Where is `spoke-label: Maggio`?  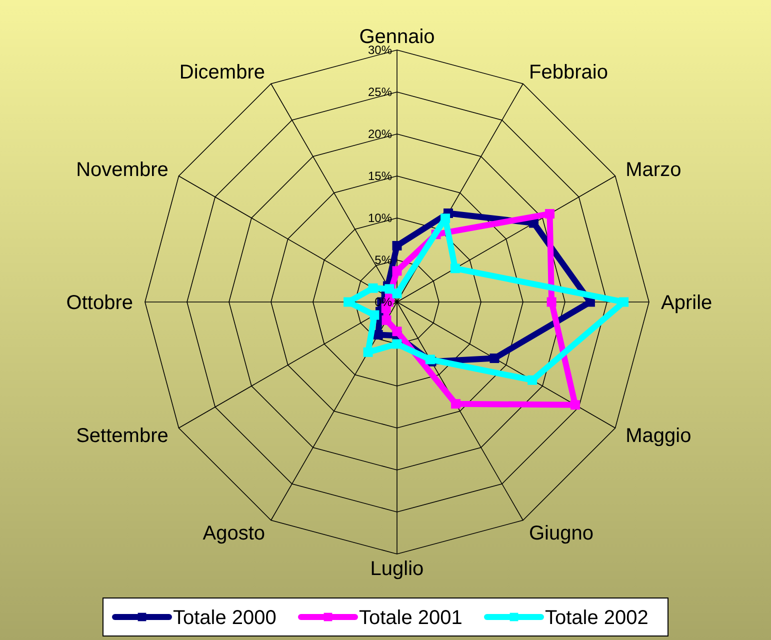
spoke-label: Maggio is located at coordinates (659, 436).